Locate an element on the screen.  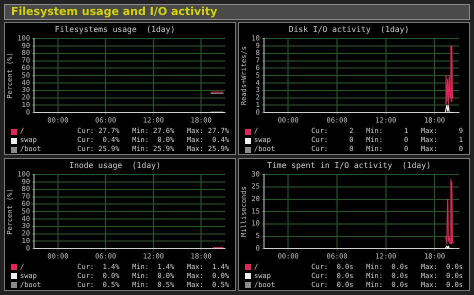
chart-title: Filesystems usage (1day) is located at coordinates (115, 29).